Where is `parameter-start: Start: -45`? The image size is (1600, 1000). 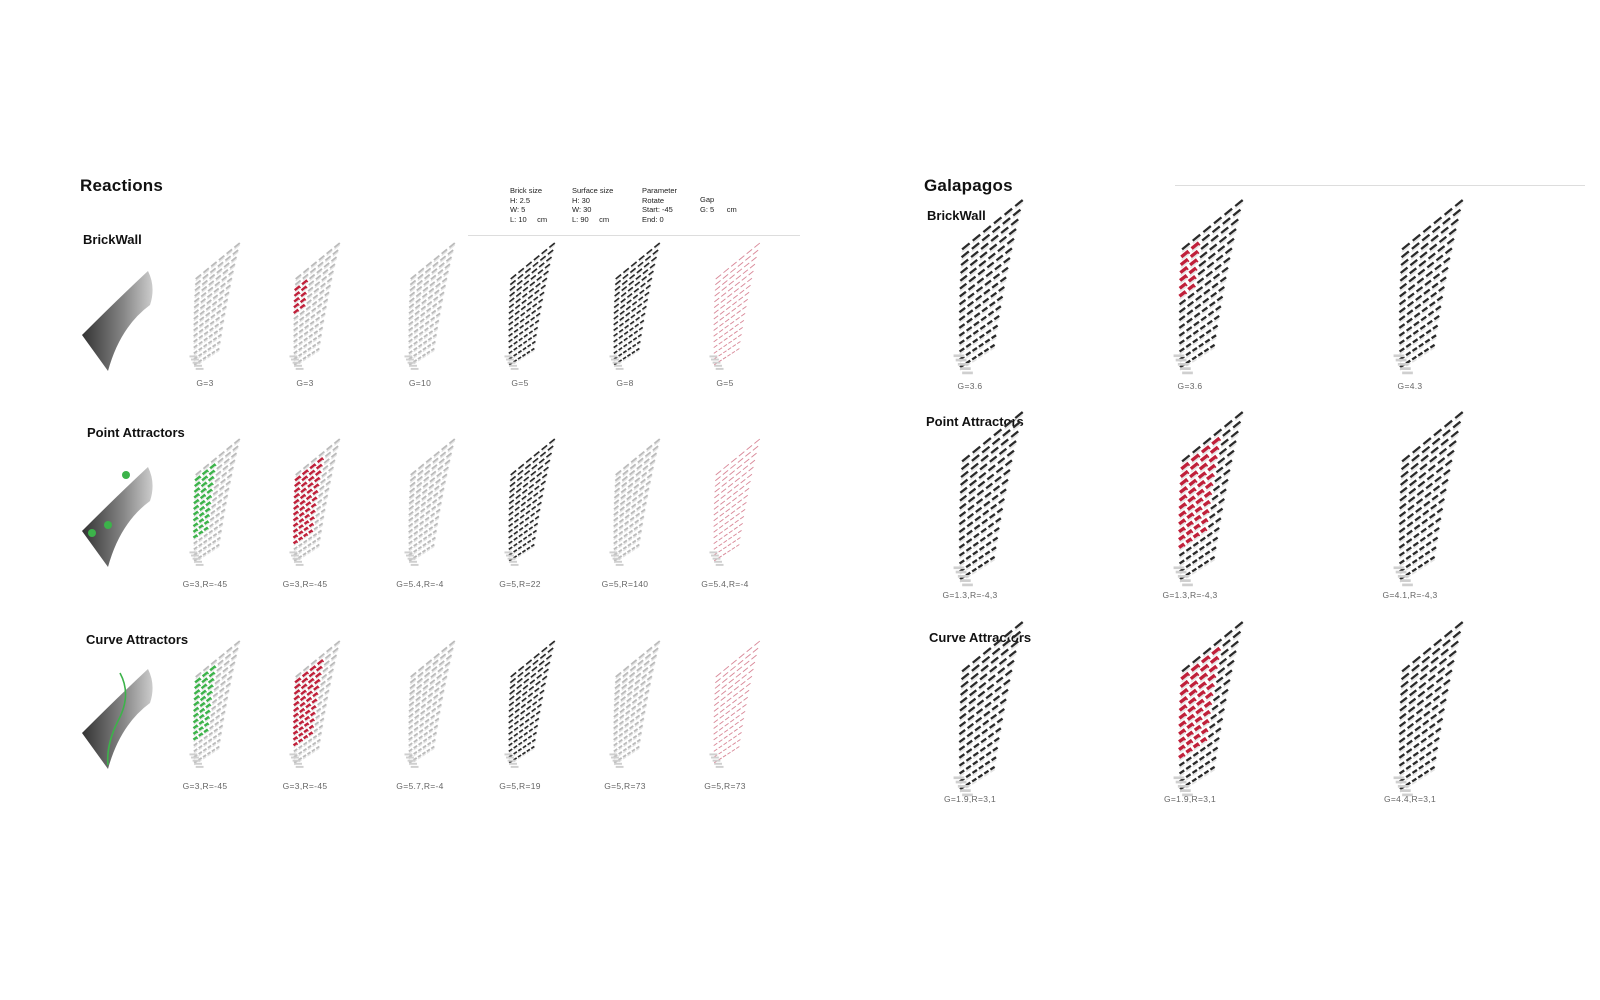 parameter-start: Start: -45 is located at coordinates (657, 209).